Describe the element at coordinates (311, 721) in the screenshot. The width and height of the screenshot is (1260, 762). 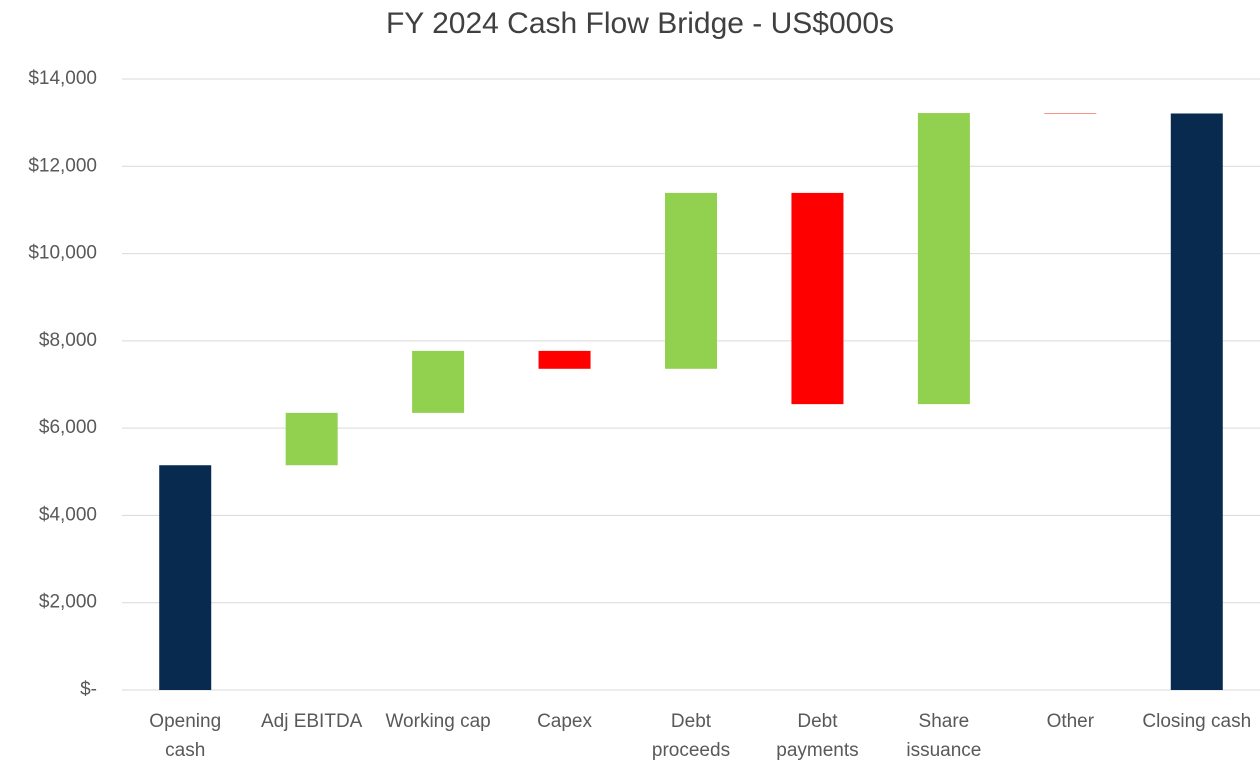
I see `x-tick-label: Adj EBITDA` at that location.